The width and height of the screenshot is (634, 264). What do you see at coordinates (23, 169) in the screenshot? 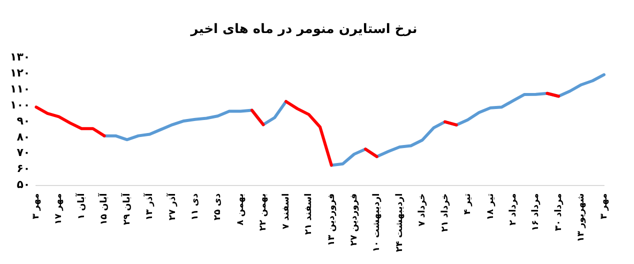
I see `y-tick-label: ۶۰` at bounding box center [23, 169].